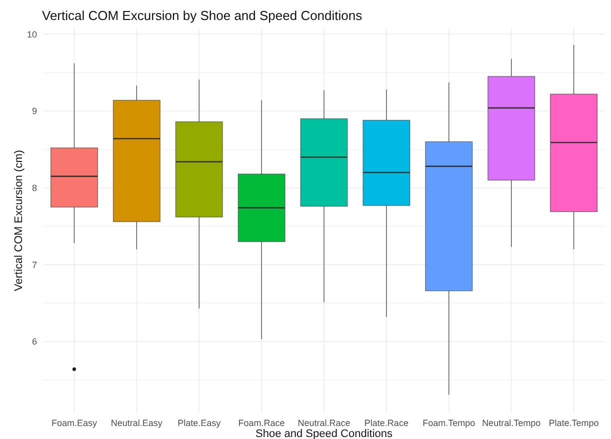 The image size is (611, 439). What do you see at coordinates (136, 423) in the screenshot?
I see `x-tick-label: Neutral.Easy` at bounding box center [136, 423].